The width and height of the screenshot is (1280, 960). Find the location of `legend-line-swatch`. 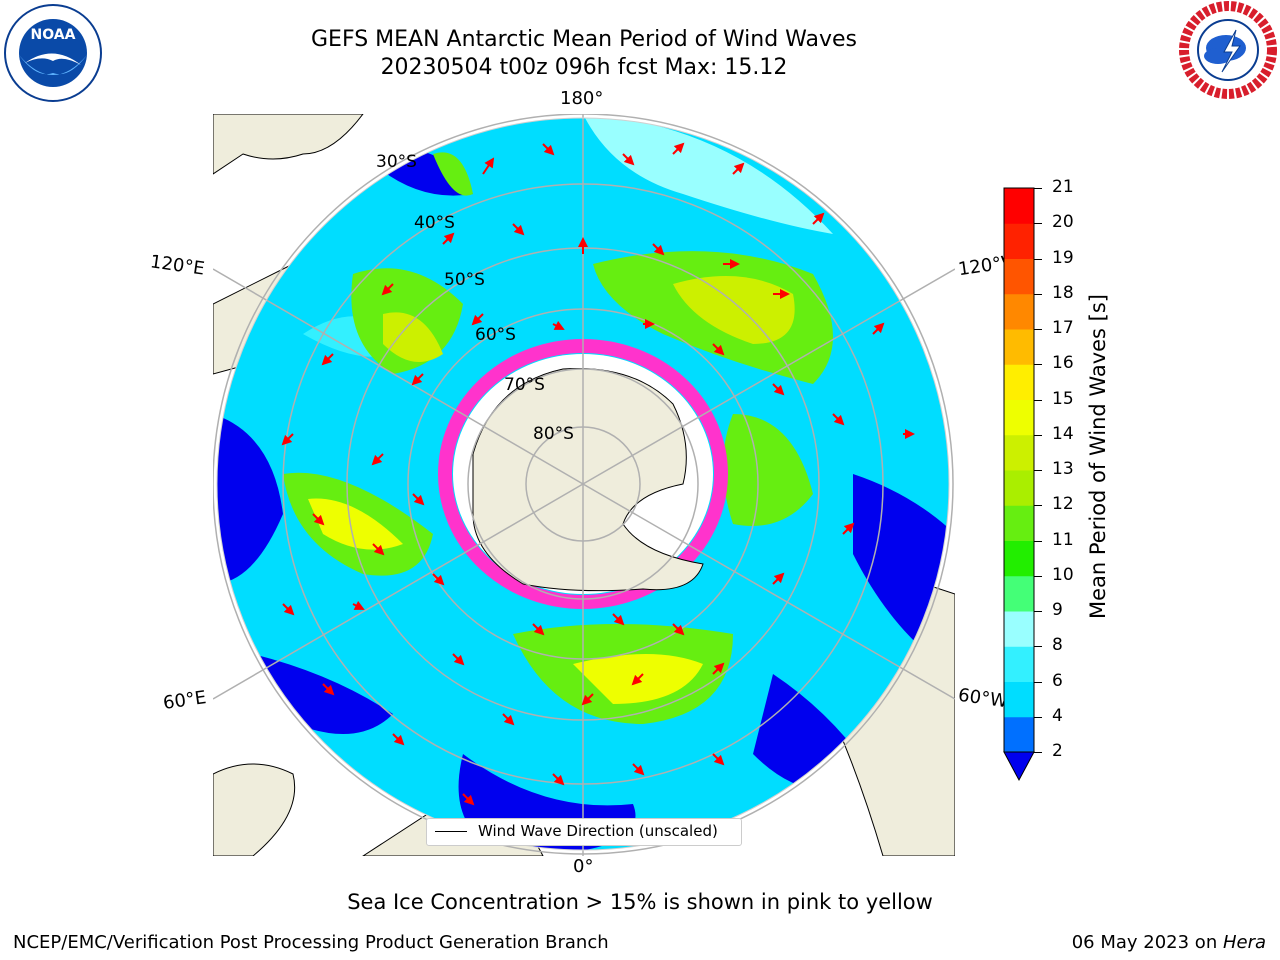

legend-line-swatch is located at coordinates (451, 831).